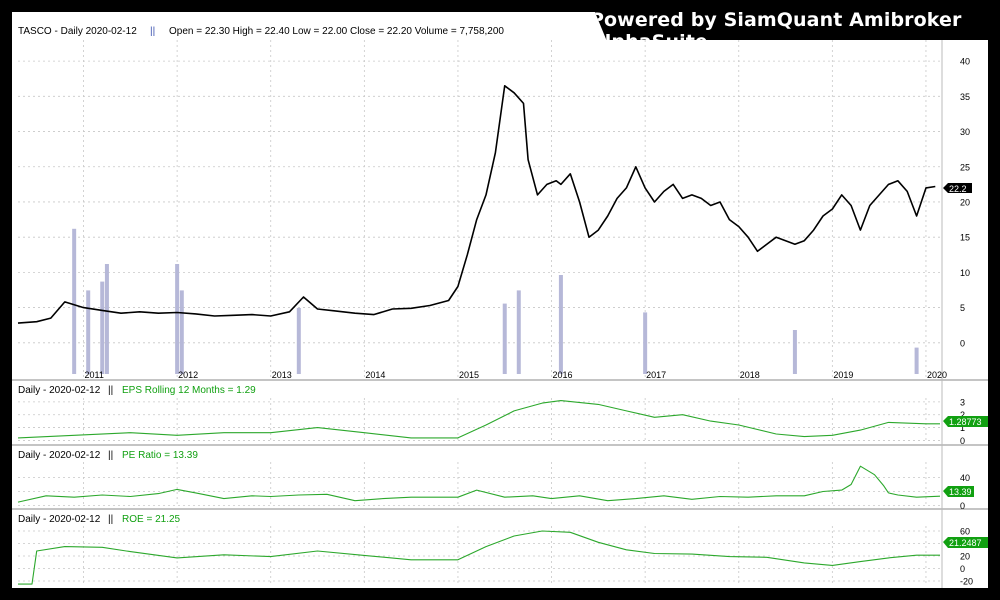 Image resolution: width=1000 pixels, height=600 pixels. Describe the element at coordinates (966, 582) in the screenshot. I see `y-tick-label: -20` at that location.